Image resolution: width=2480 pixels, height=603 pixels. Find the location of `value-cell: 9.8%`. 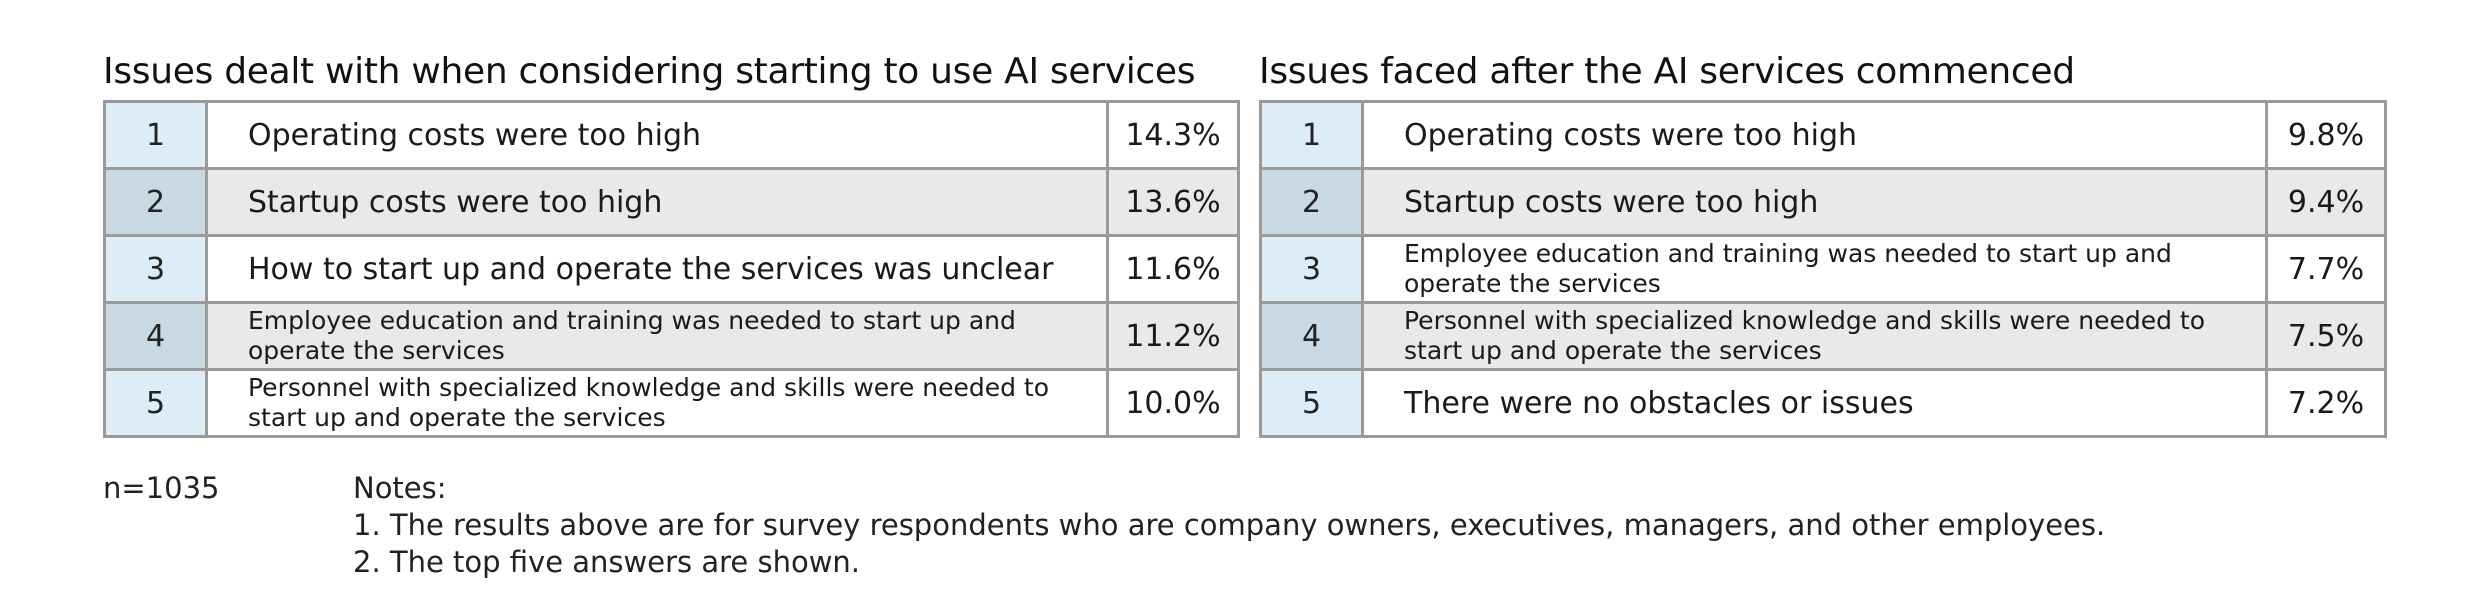

value-cell: 9.8% is located at coordinates (2326, 135).